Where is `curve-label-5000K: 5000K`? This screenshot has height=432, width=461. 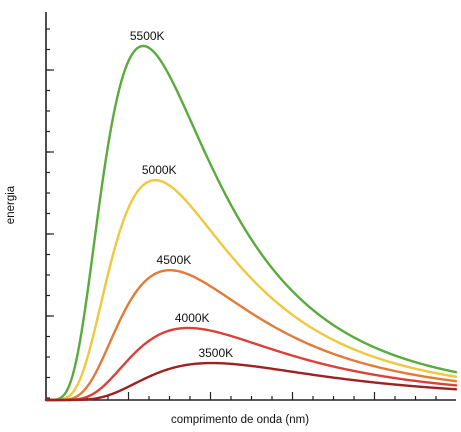
curve-label-5000K: 5000K is located at coordinates (159, 170).